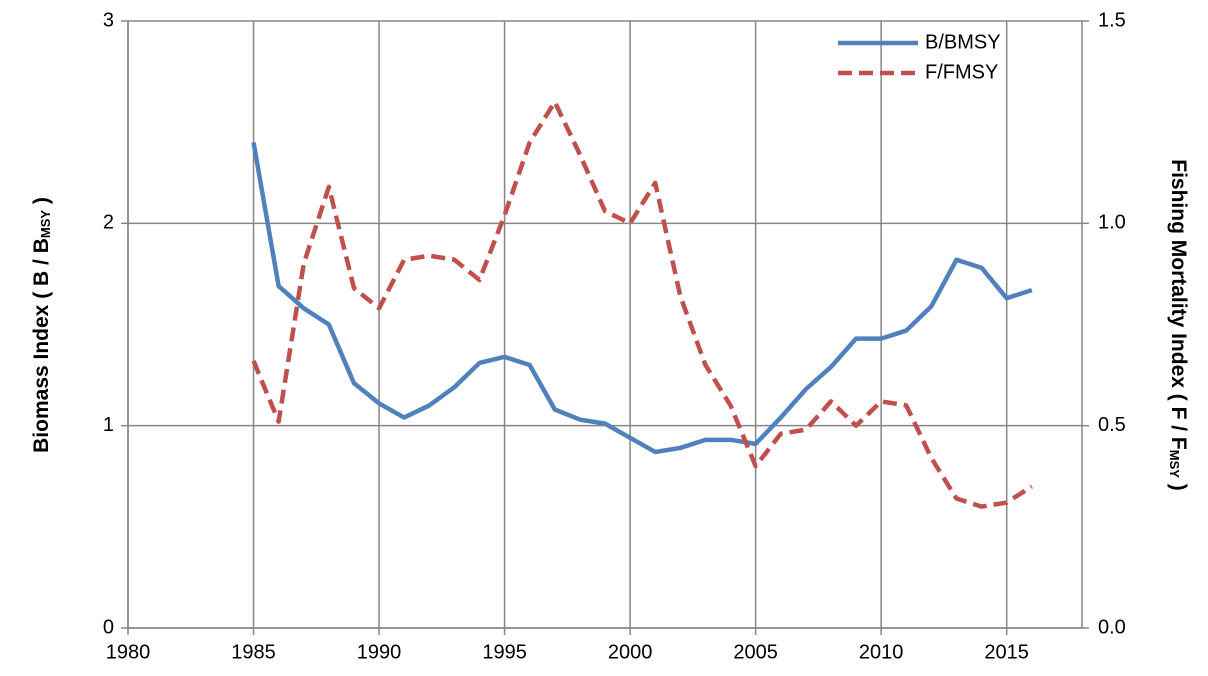 This screenshot has width=1208, height=676. What do you see at coordinates (1112, 627) in the screenshot?
I see `y2-tick-label: 0.0` at bounding box center [1112, 627].